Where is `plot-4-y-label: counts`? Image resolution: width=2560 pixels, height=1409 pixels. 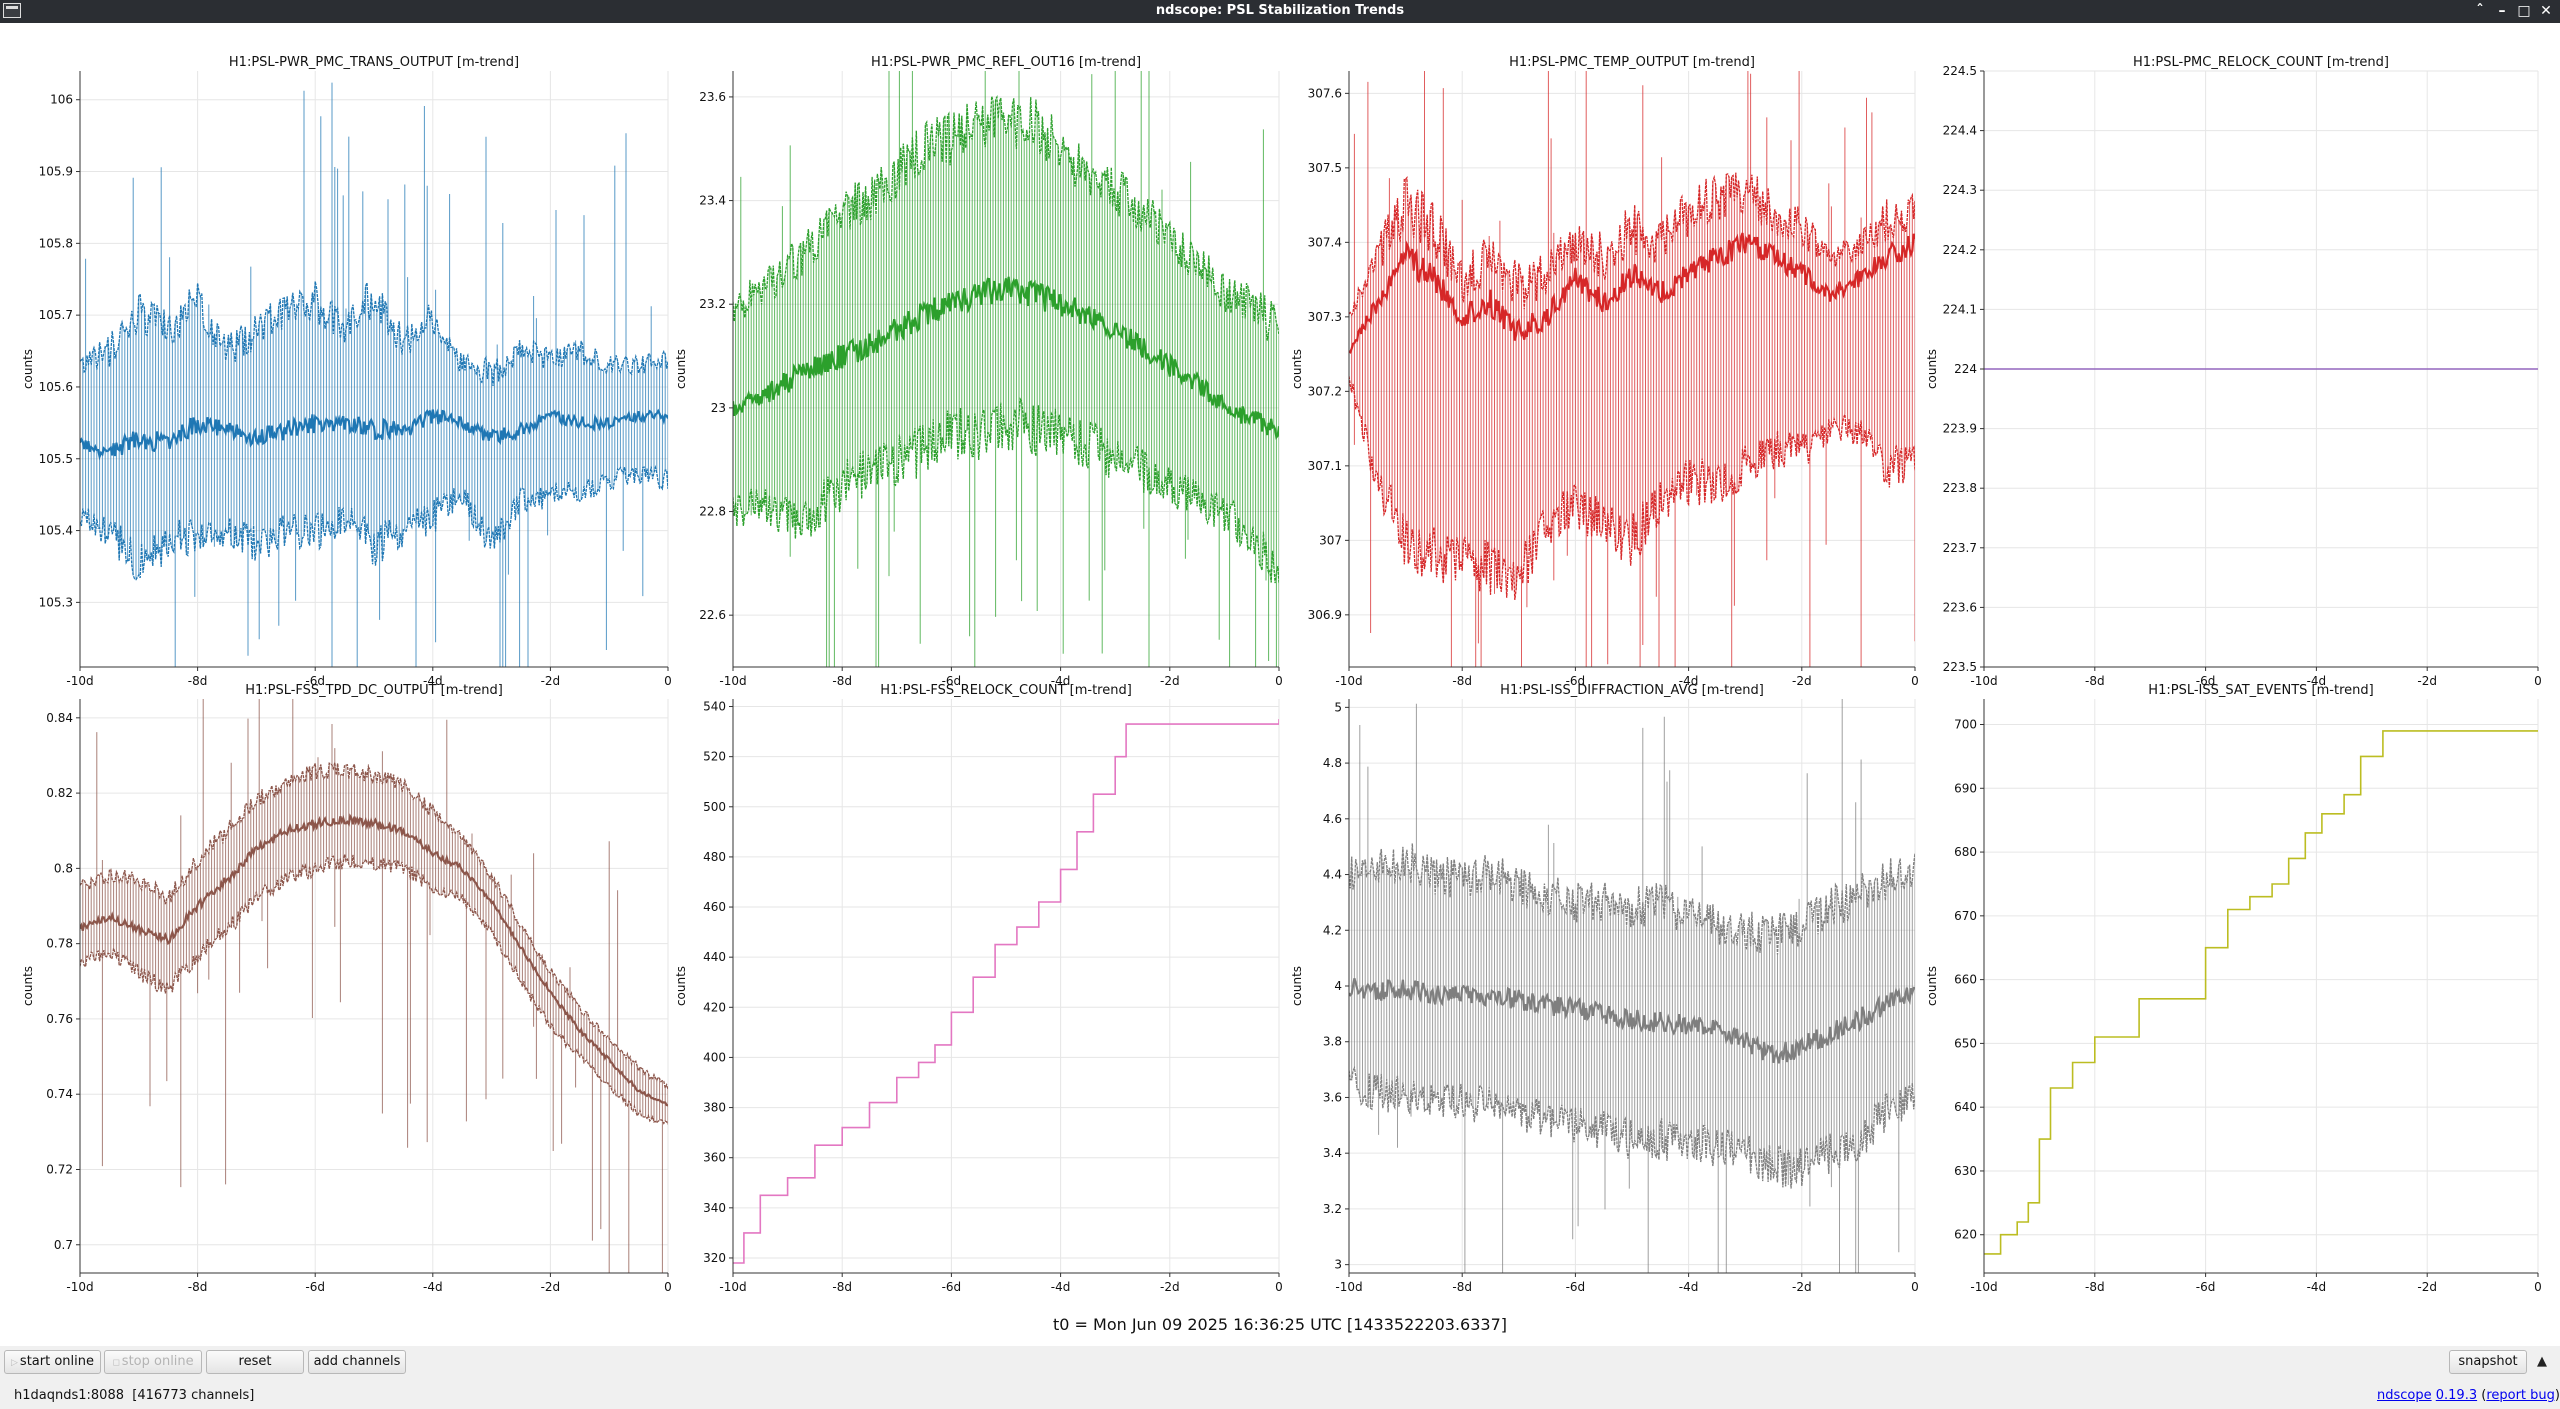
plot-4-y-label: counts is located at coordinates (1932, 369).